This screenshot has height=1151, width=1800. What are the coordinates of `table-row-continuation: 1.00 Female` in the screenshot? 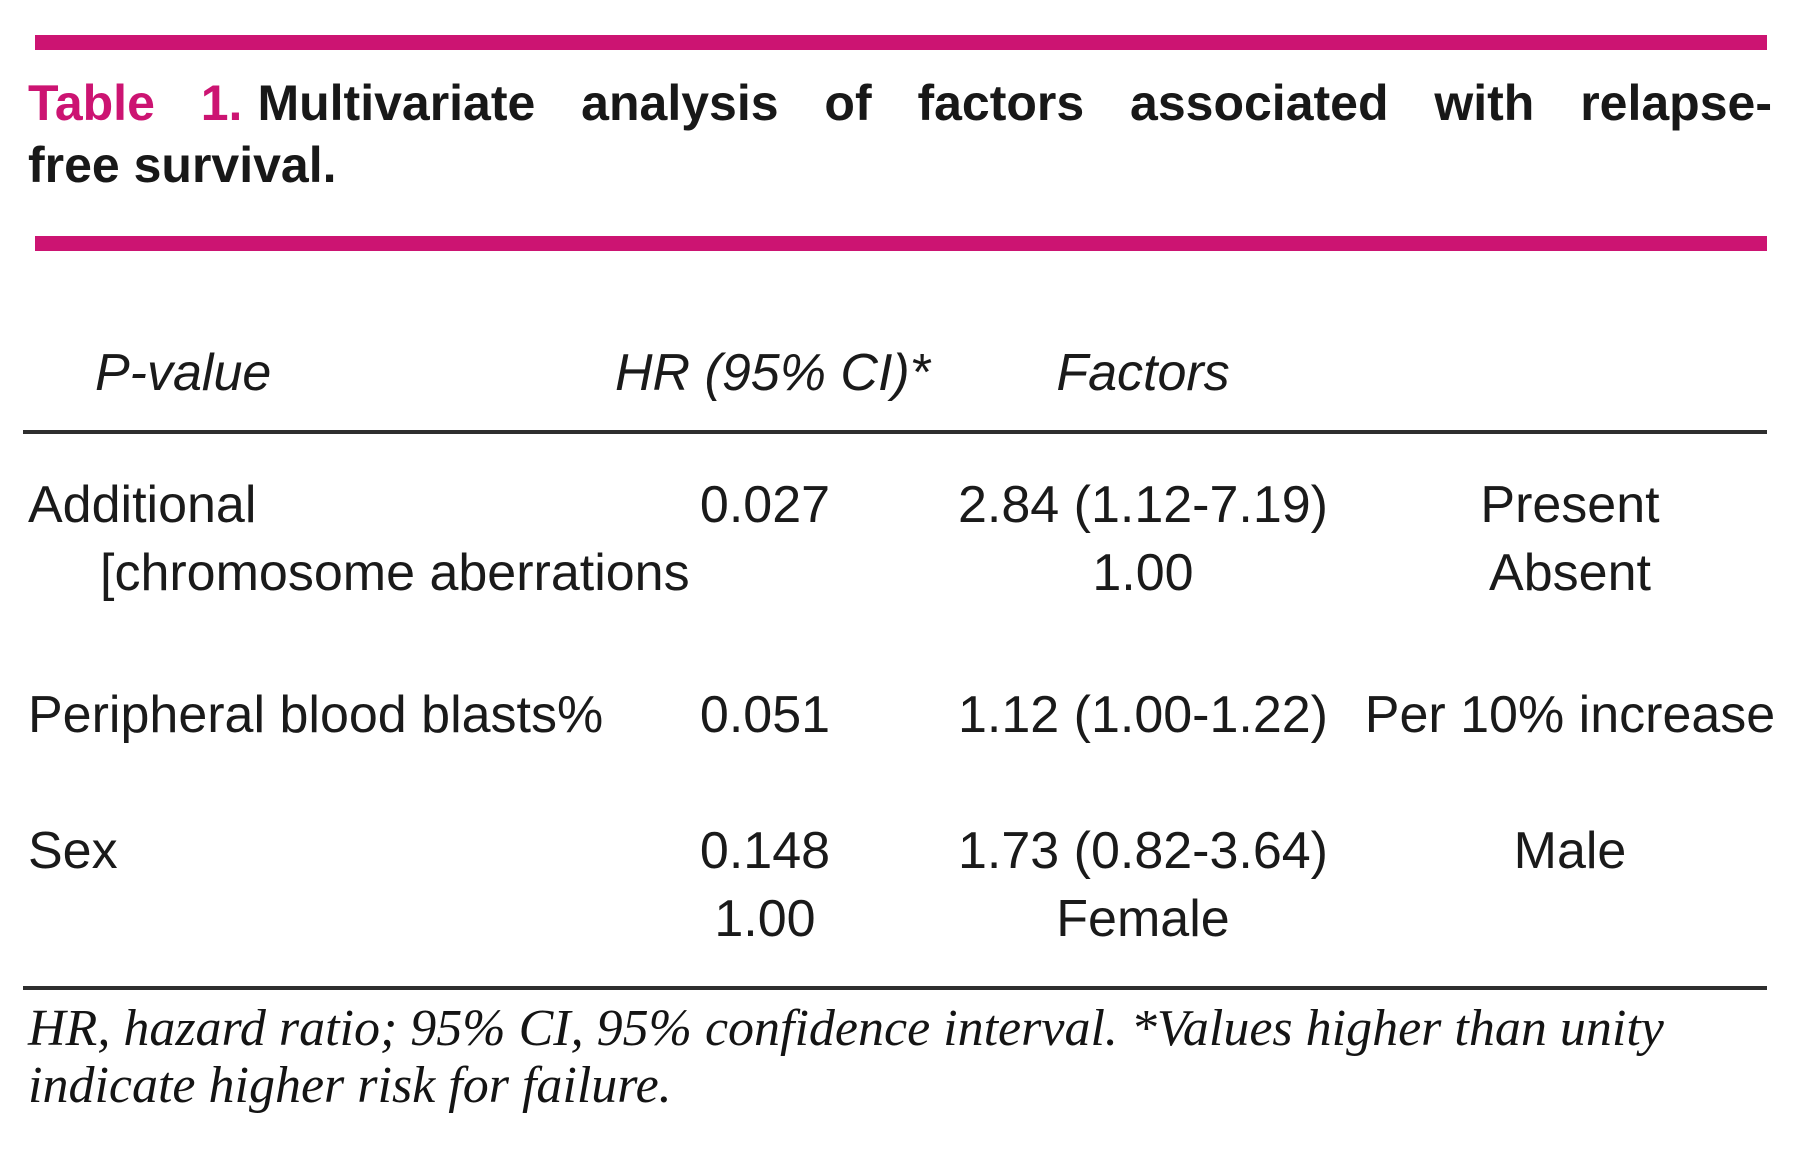 It's located at (900, 919).